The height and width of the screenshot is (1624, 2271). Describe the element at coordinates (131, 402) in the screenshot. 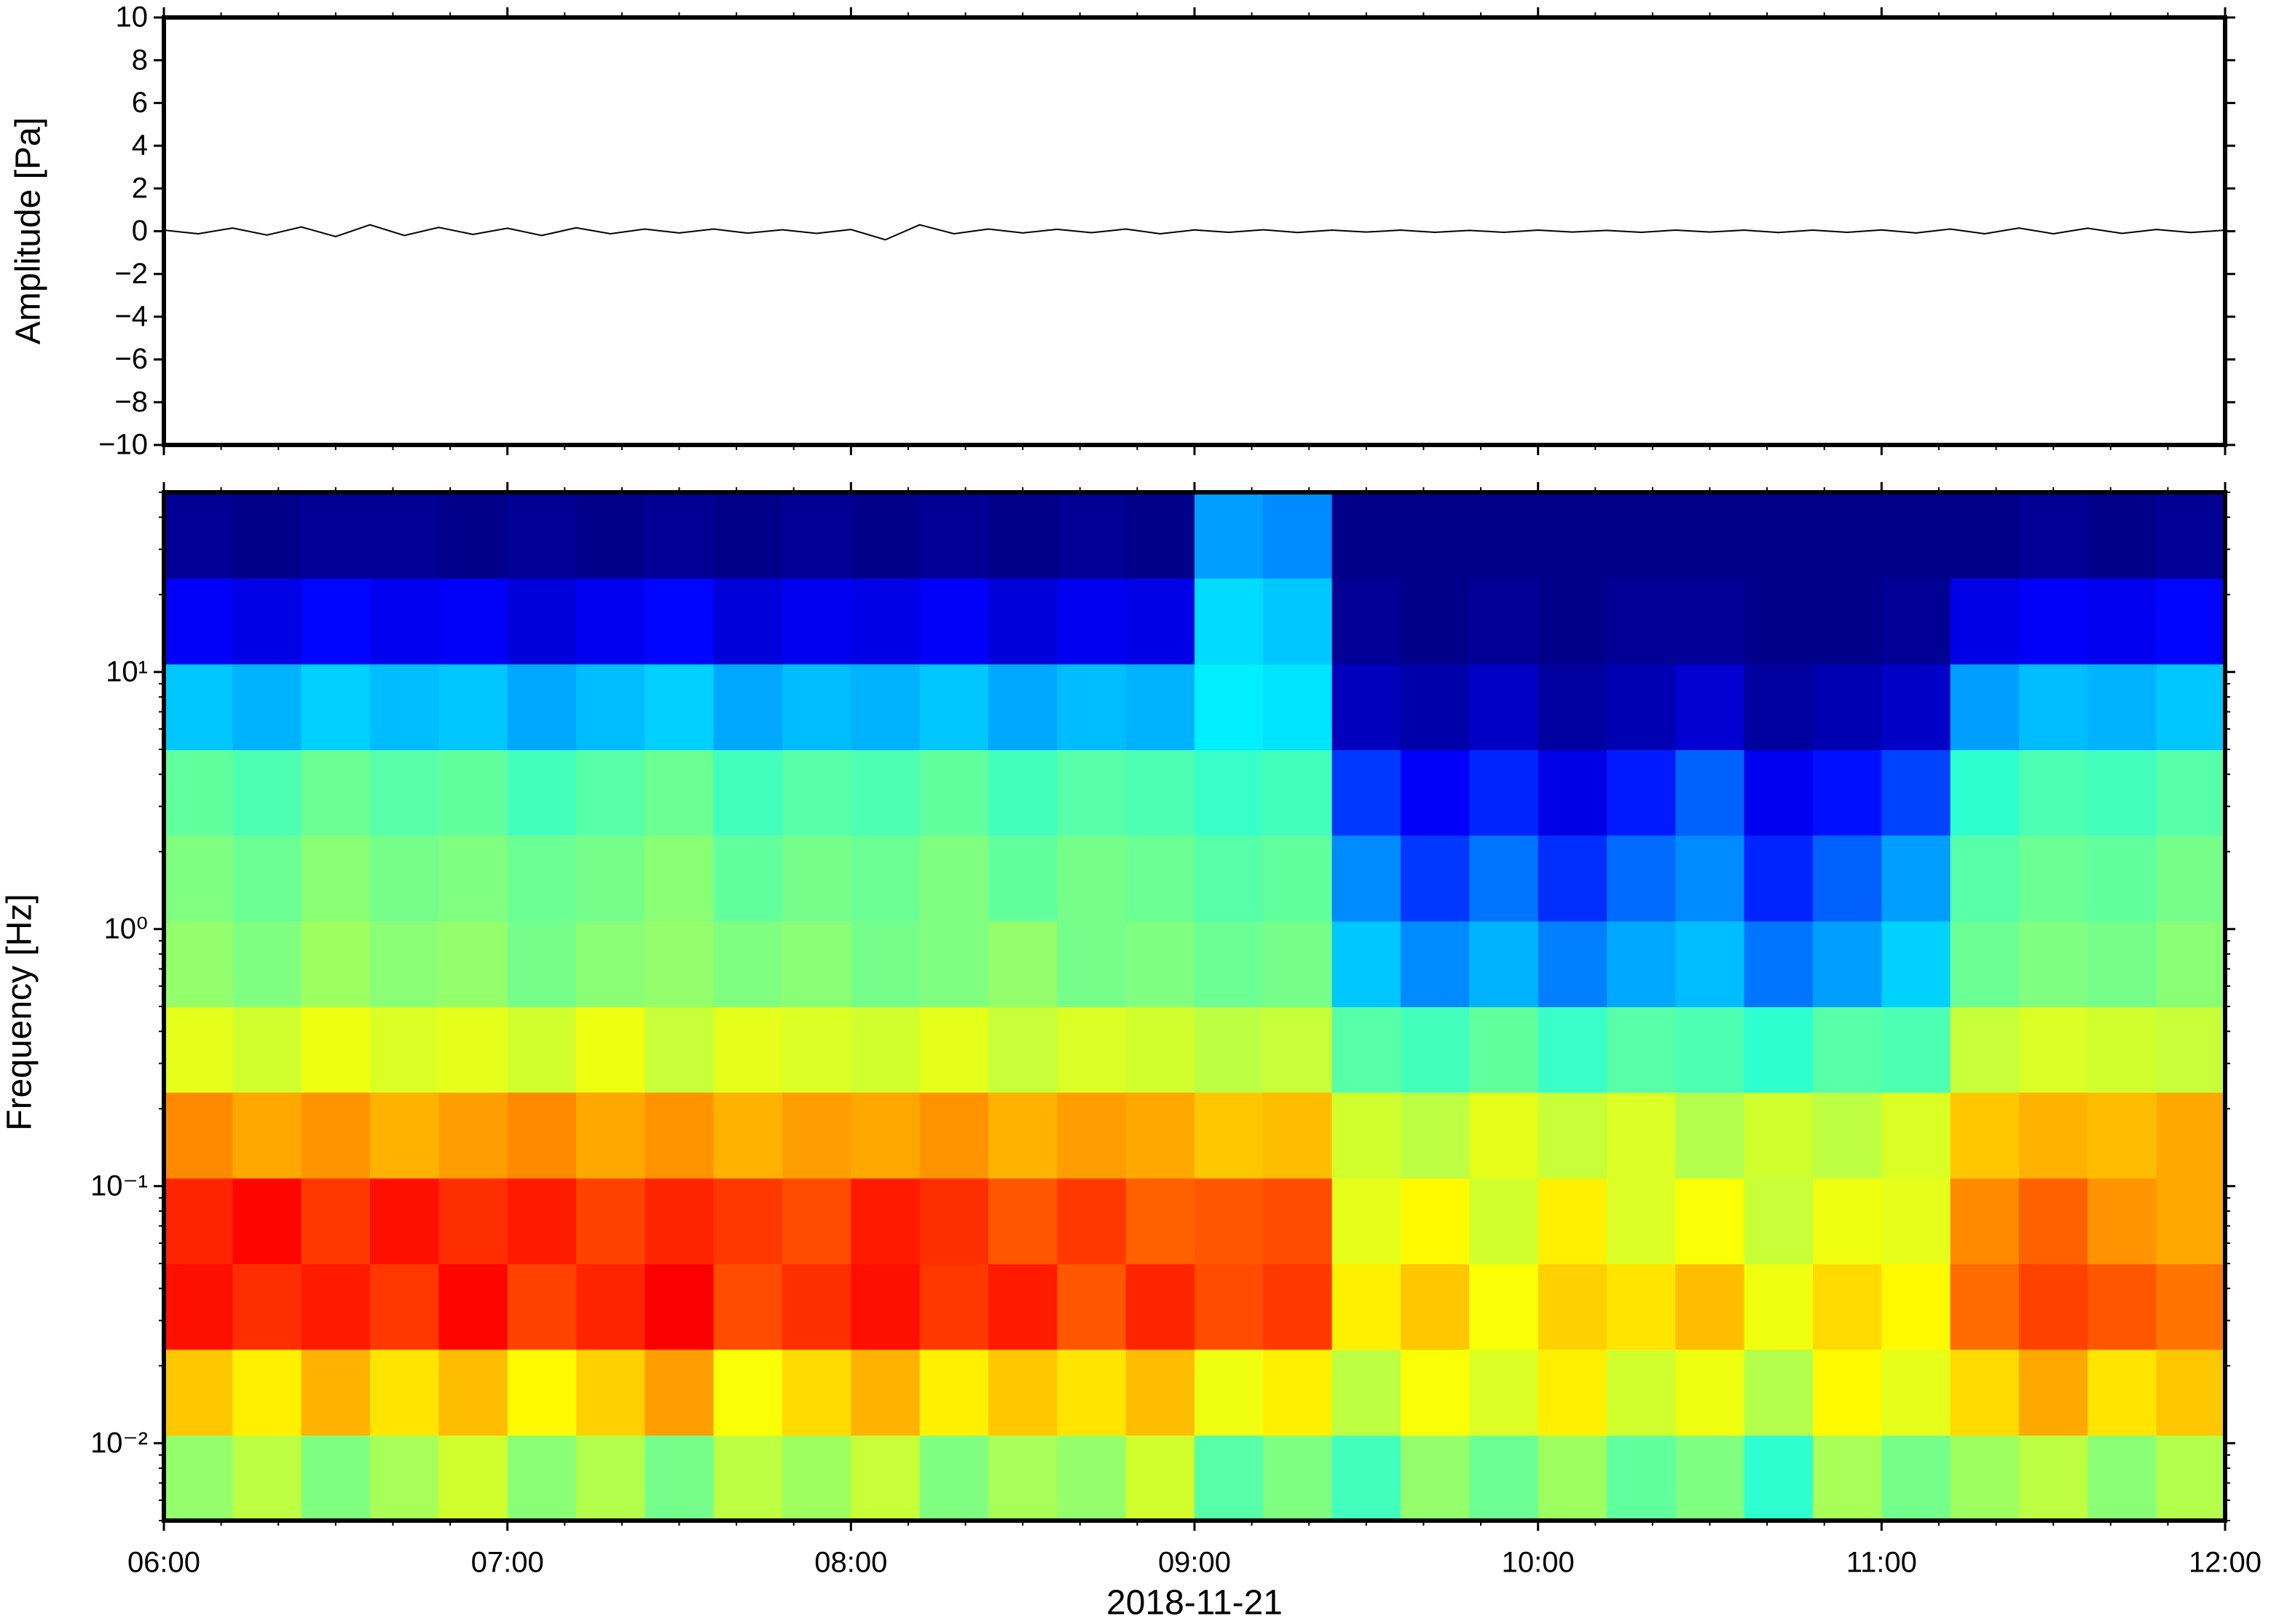

I see `y-tick-label: −8` at that location.